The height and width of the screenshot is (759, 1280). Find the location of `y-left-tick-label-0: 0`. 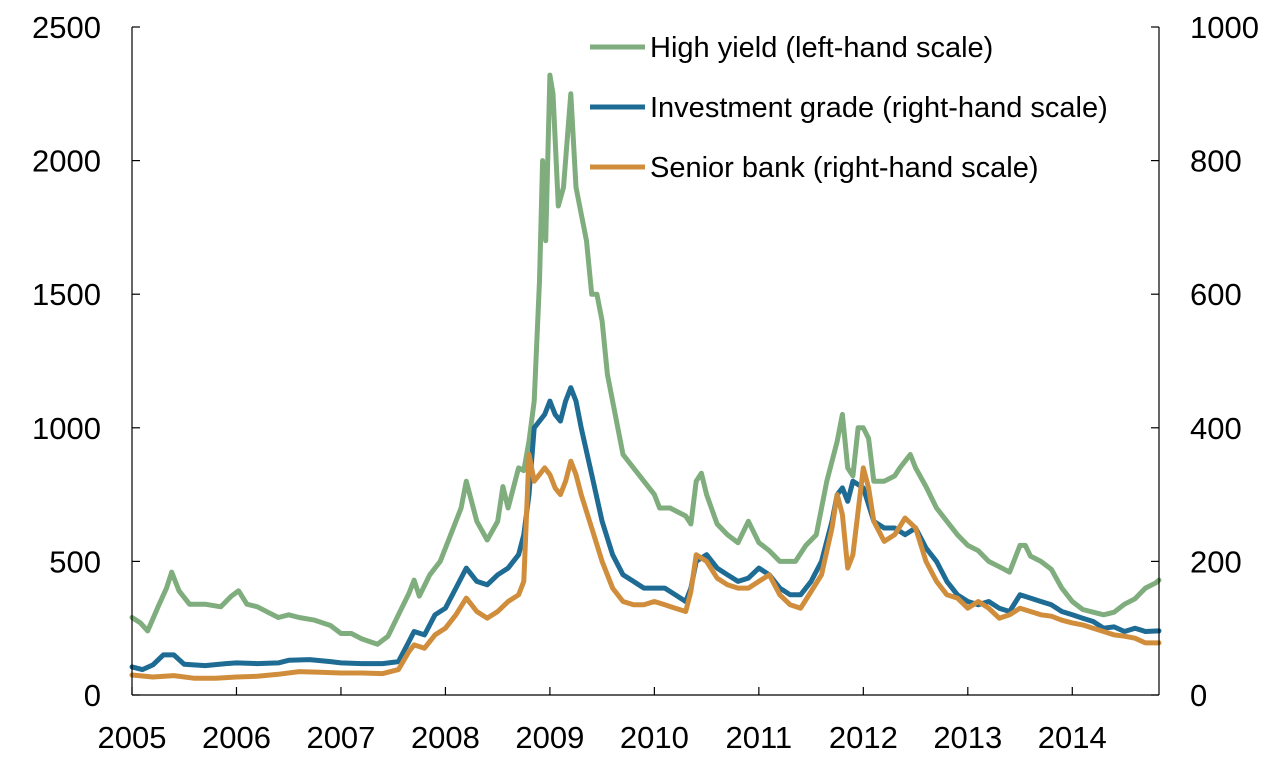

y-left-tick-label-0: 0 is located at coordinates (92, 695).